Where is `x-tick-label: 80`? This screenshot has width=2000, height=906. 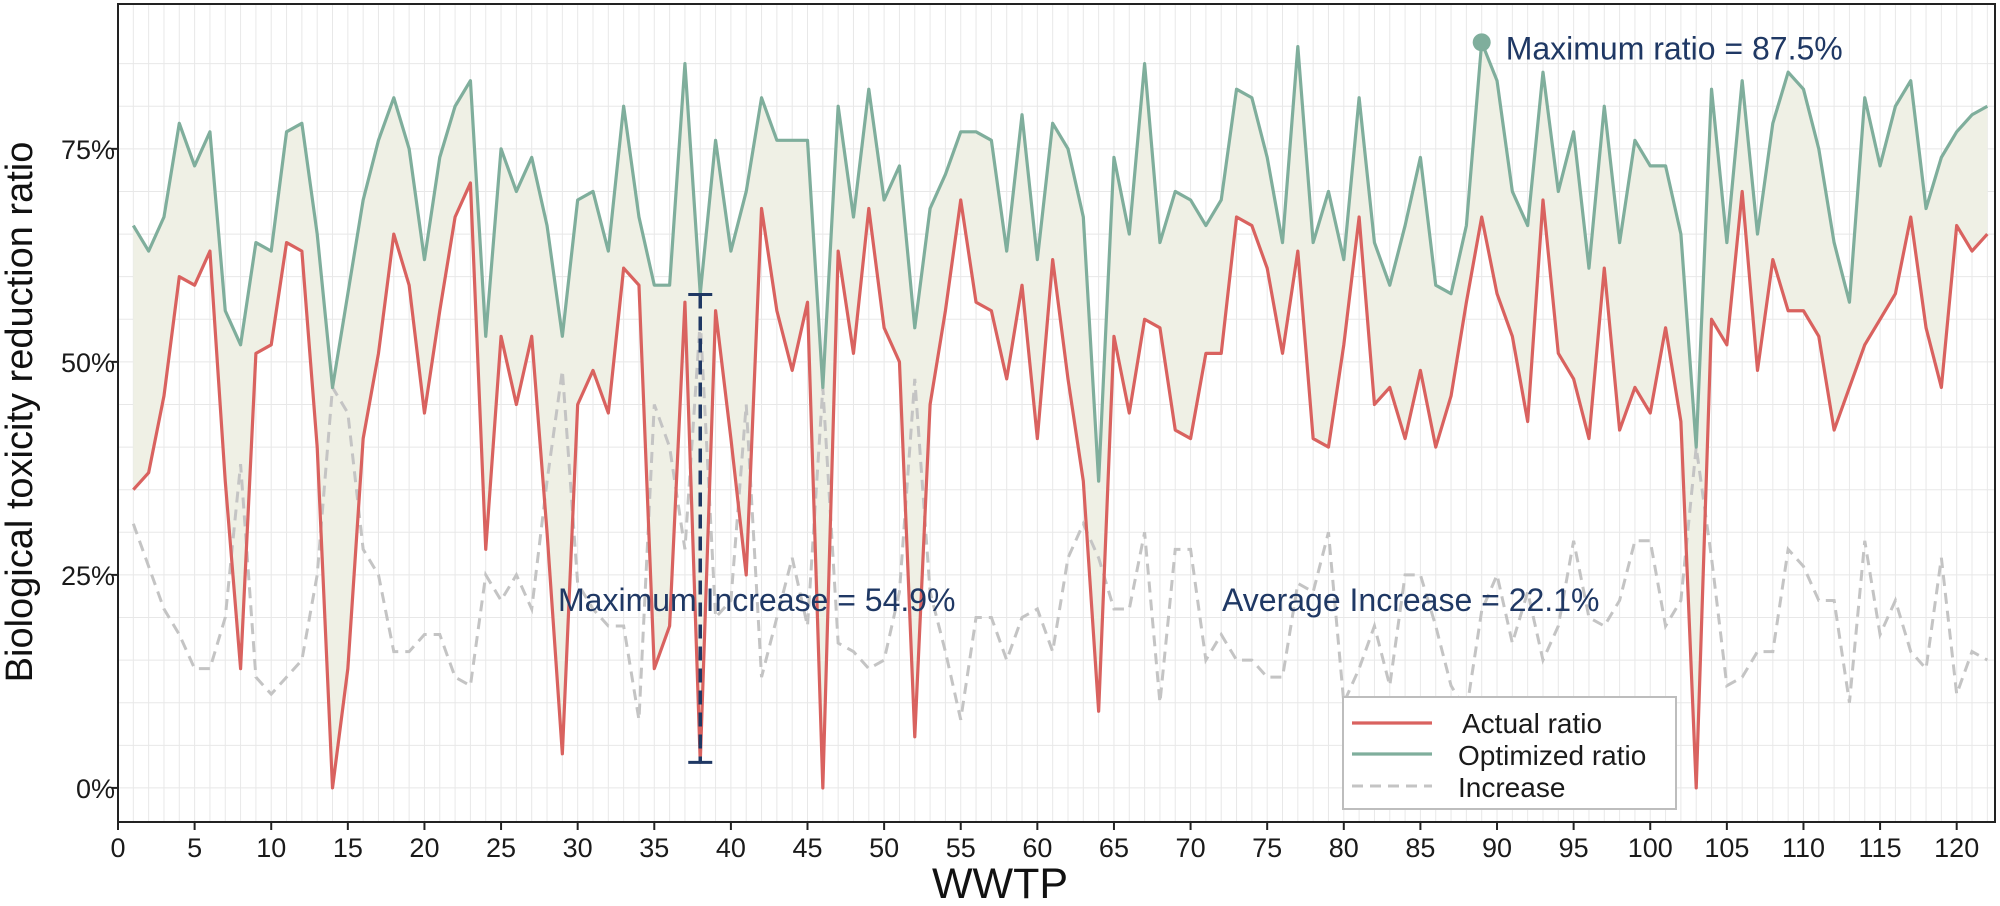
x-tick-label: 80 is located at coordinates (1344, 848).